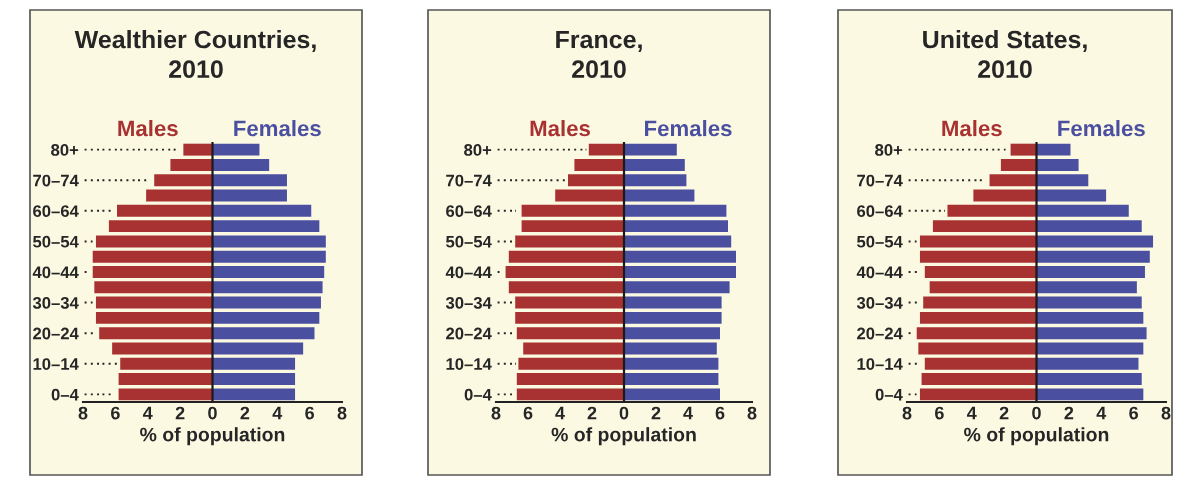 This screenshot has height=481, width=1186. Describe the element at coordinates (195, 54) in the screenshot. I see `chart-title: Wealthier Countries, 2010` at that location.